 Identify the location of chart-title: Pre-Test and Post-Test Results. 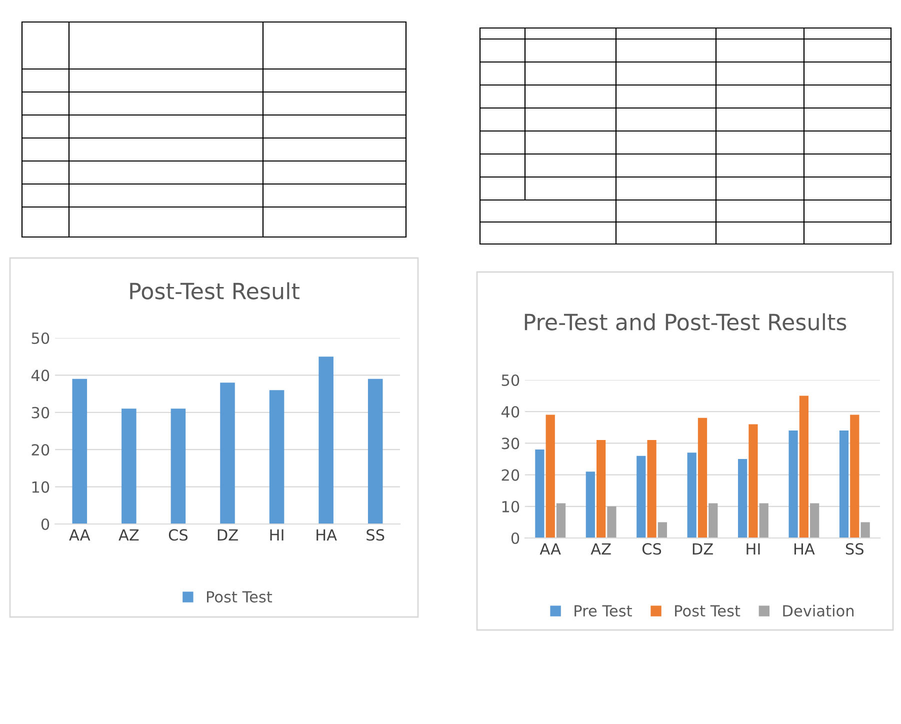
(685, 321).